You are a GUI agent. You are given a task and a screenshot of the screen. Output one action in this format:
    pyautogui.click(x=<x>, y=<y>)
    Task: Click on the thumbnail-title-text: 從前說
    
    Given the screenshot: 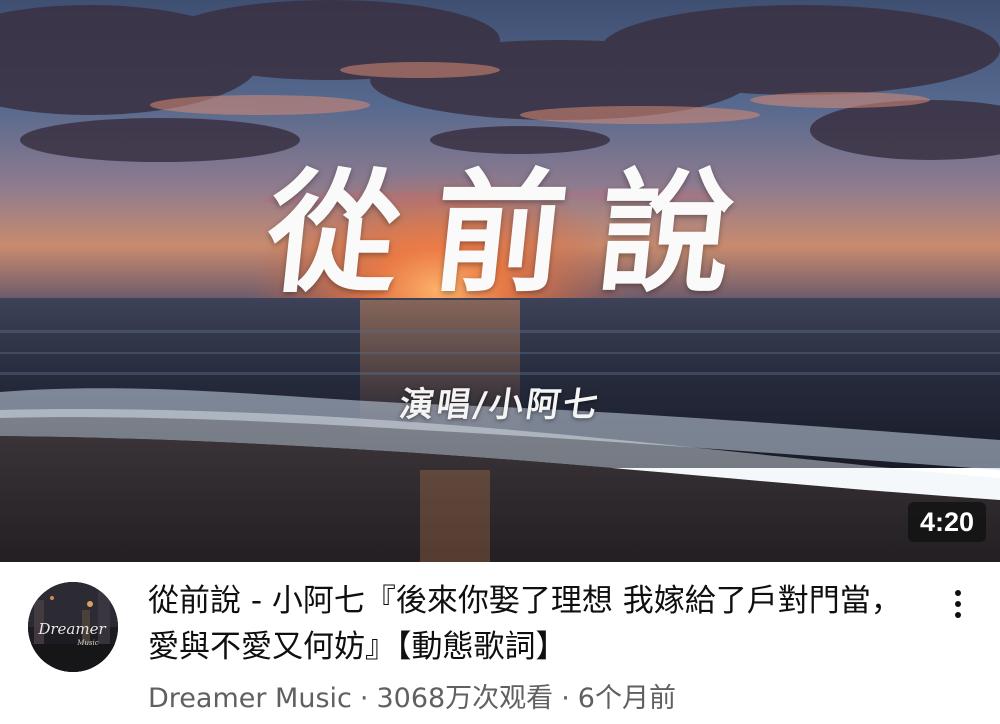 What is the action you would take?
    pyautogui.click(x=517, y=233)
    